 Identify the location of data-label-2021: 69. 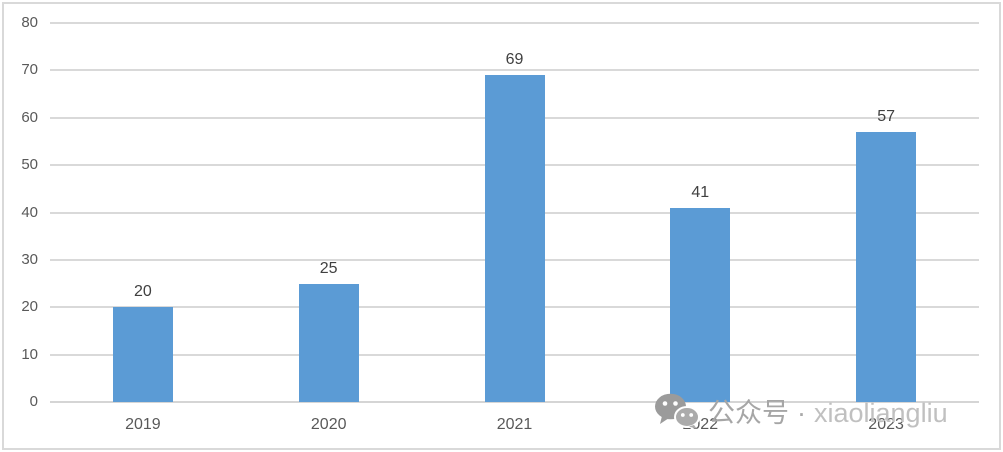
(514, 60).